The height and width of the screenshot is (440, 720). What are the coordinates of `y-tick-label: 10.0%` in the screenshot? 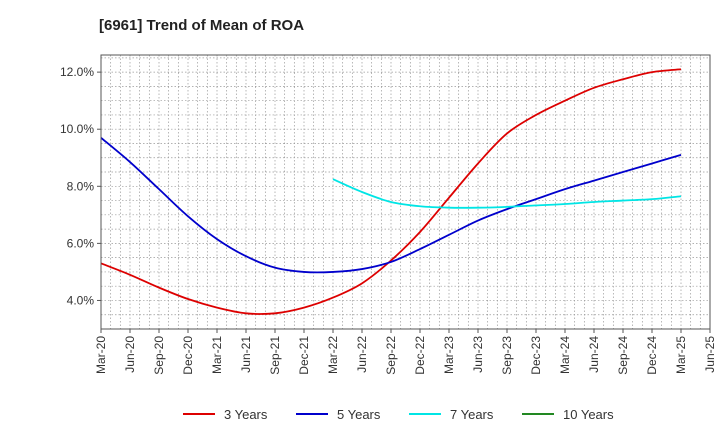 It's located at (77, 129).